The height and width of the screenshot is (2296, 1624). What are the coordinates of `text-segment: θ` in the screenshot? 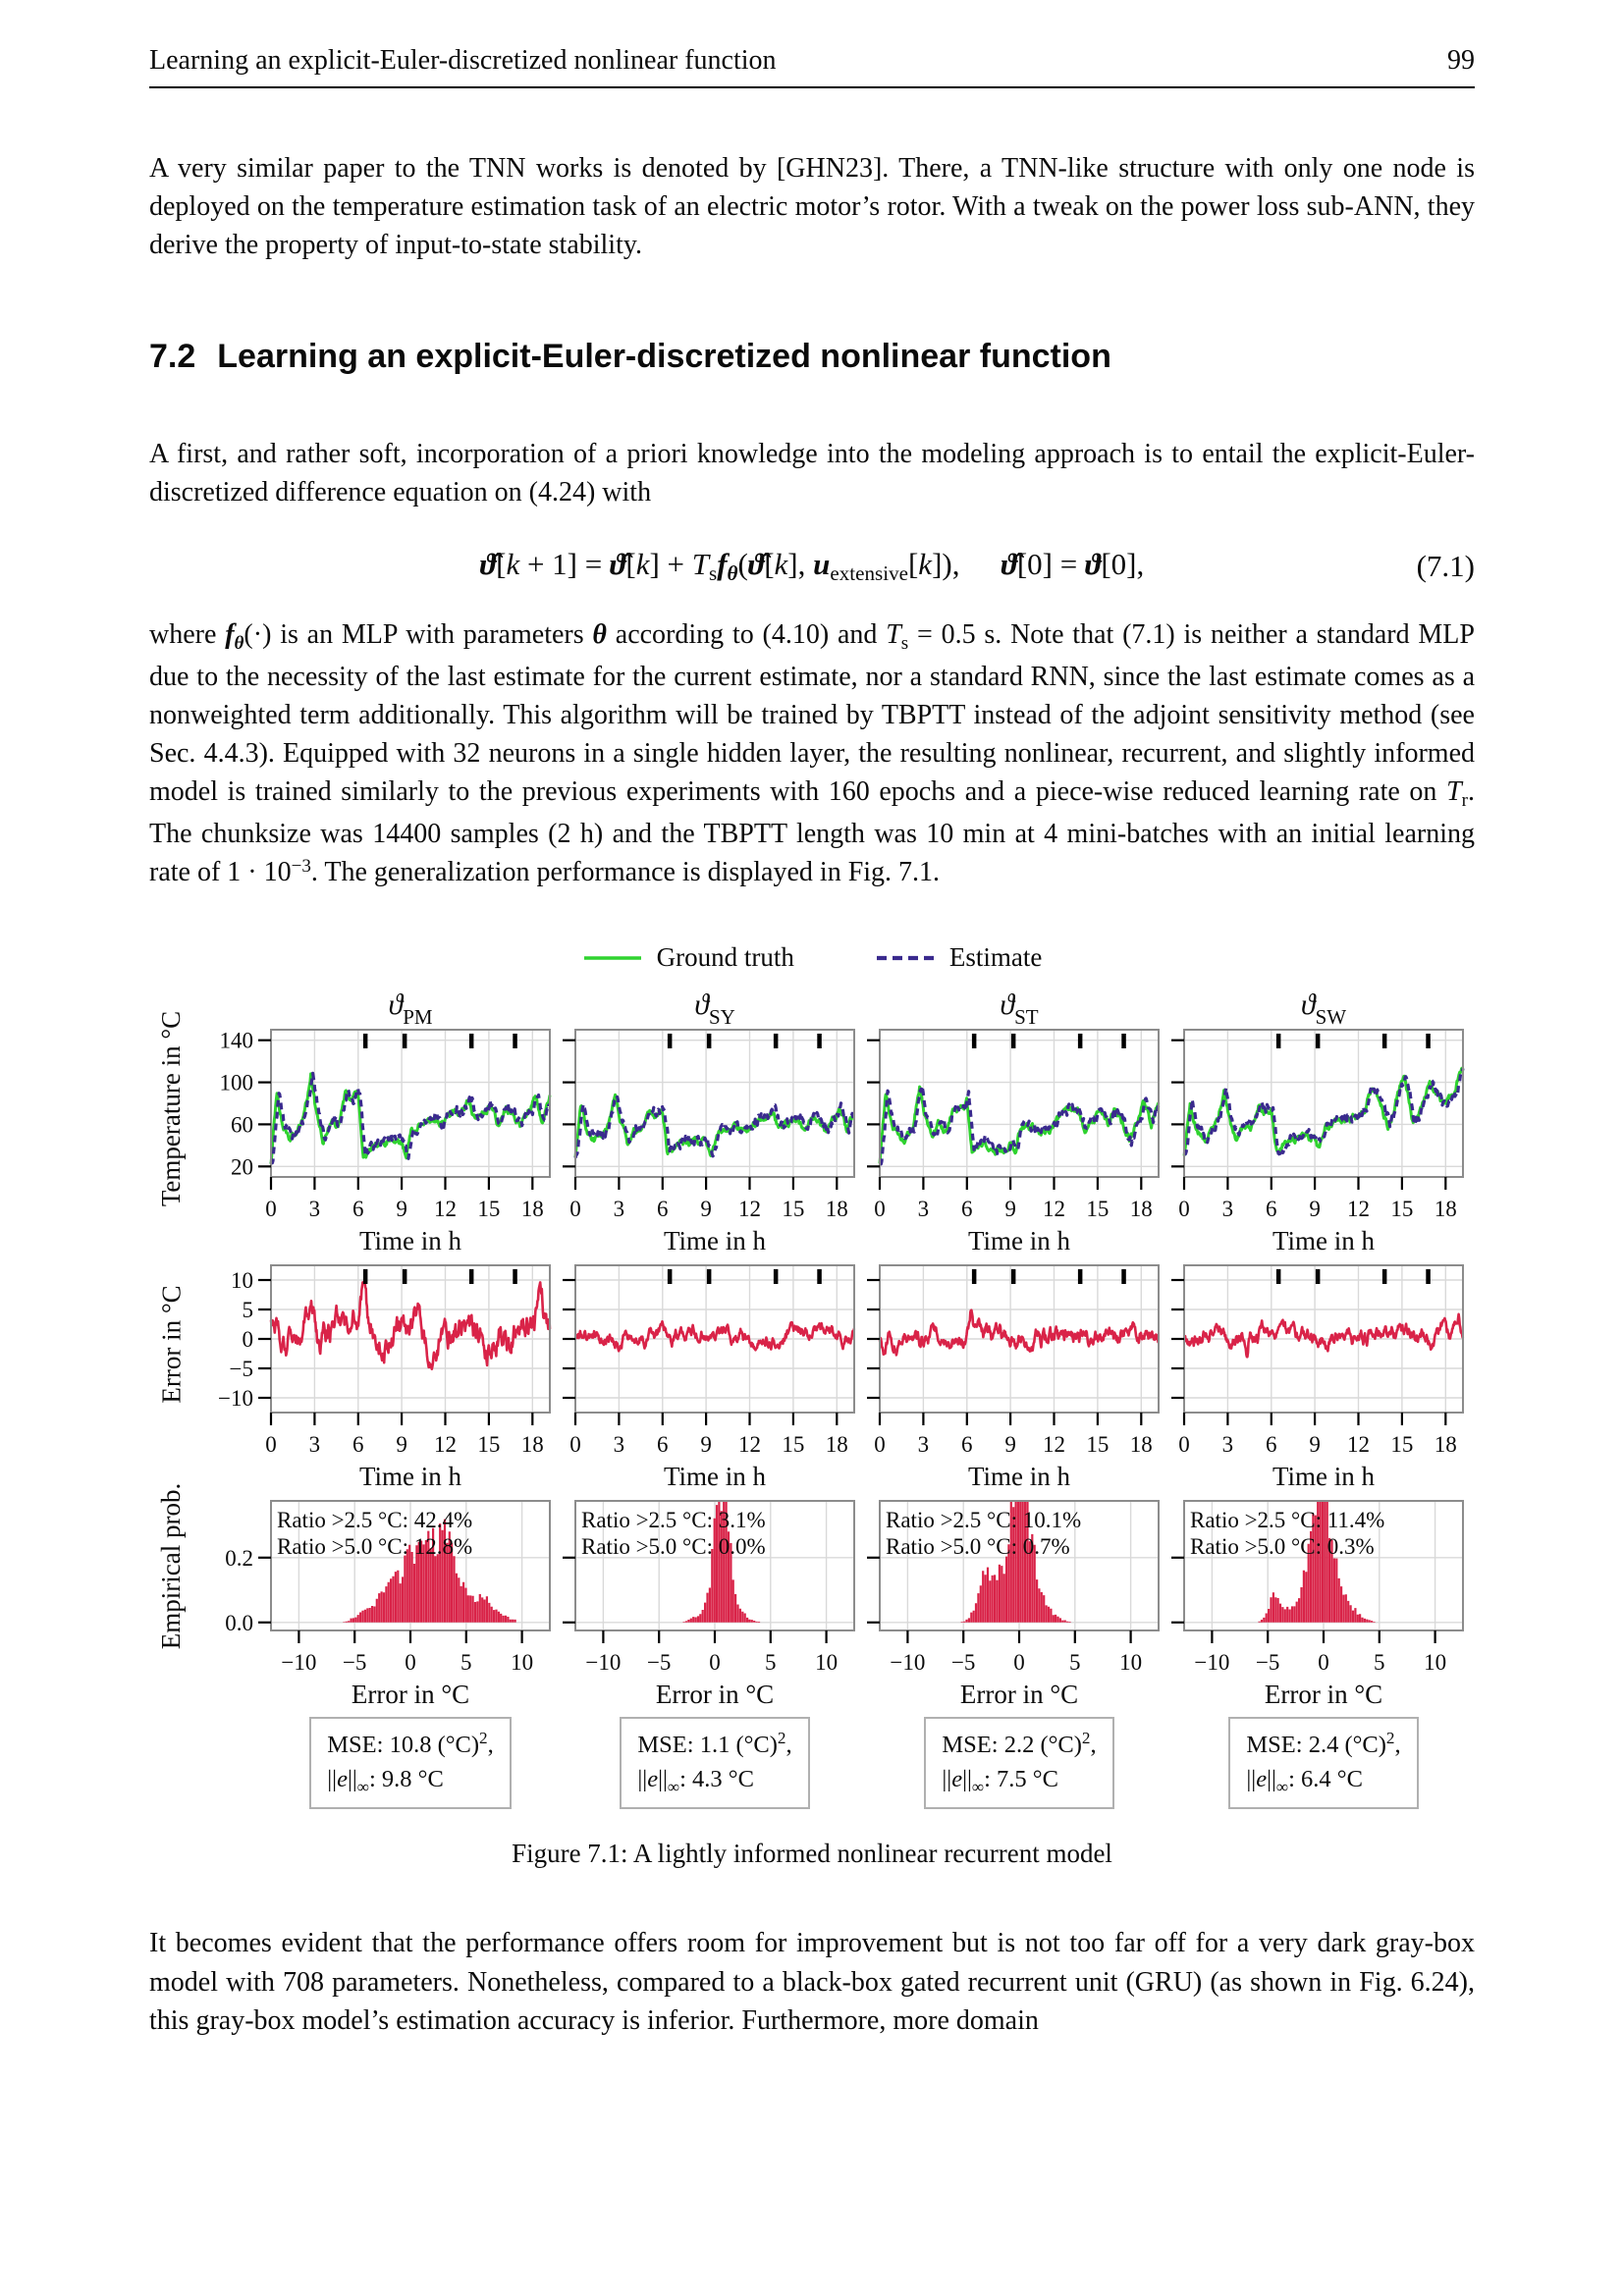 It's located at (599, 634).